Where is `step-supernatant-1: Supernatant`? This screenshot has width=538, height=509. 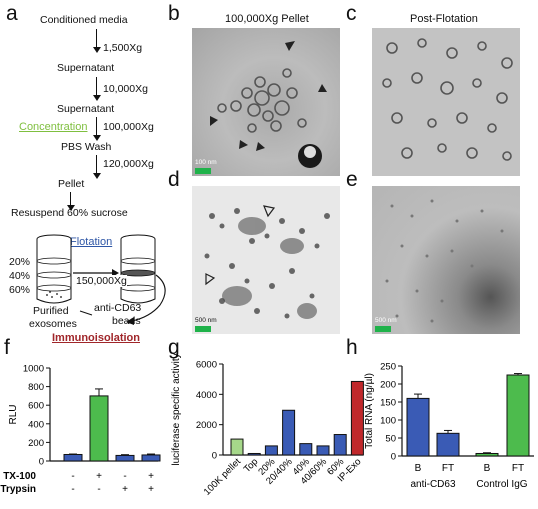 step-supernatant-1: Supernatant is located at coordinates (86, 68).